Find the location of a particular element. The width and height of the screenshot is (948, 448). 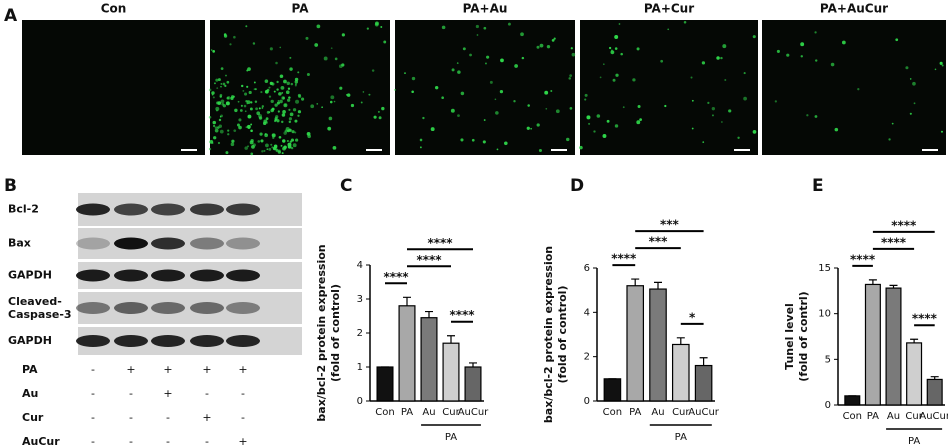

treatment-label: Au is located at coordinates (30, 393).